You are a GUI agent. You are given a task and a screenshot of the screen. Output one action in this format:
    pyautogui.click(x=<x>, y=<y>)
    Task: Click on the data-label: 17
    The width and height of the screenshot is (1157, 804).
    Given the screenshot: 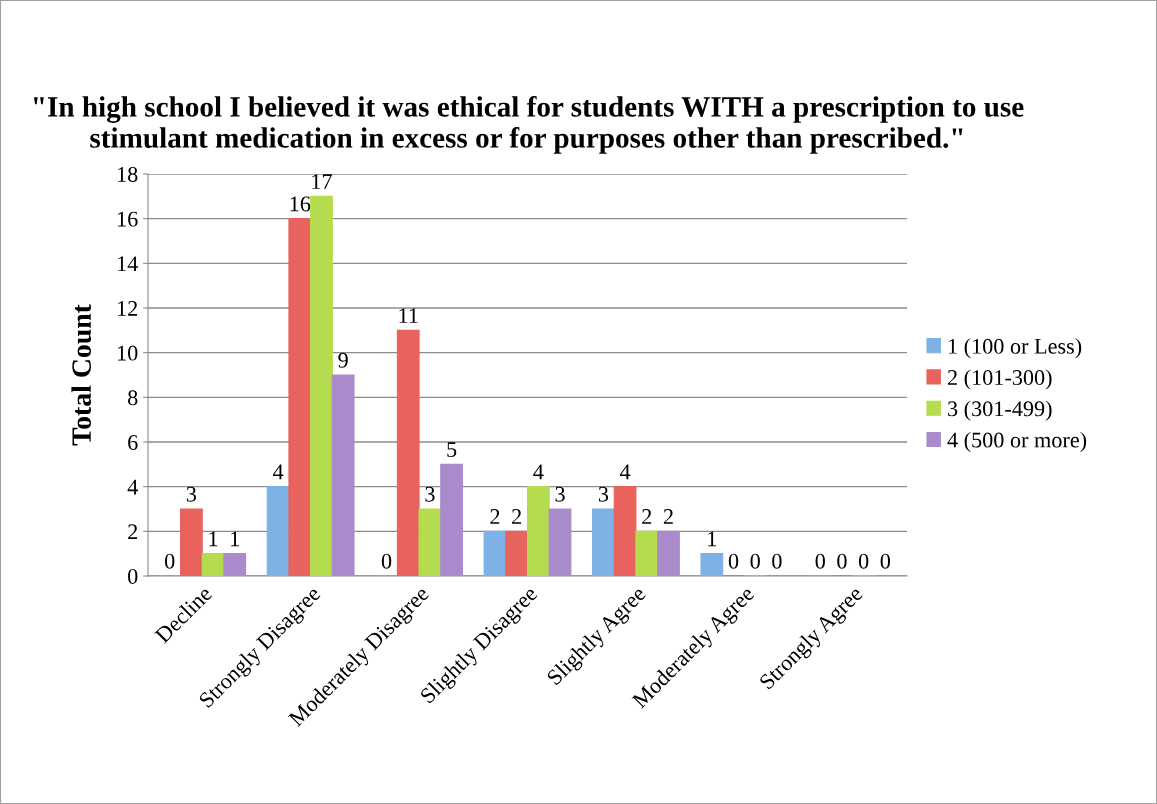 What is the action you would take?
    pyautogui.click(x=322, y=181)
    